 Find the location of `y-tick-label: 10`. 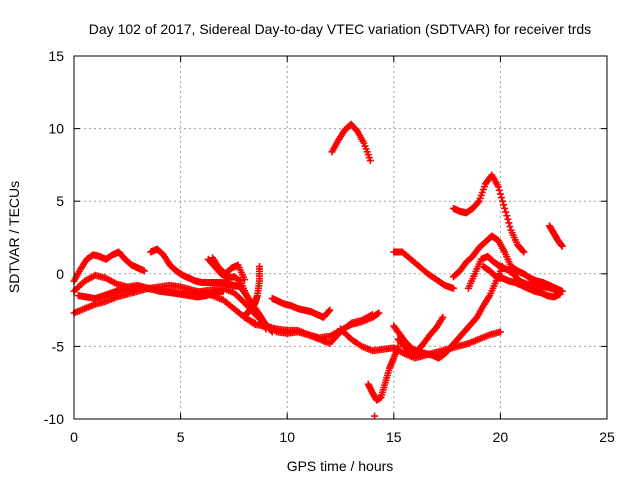

y-tick-label: 10 is located at coordinates (56, 129).